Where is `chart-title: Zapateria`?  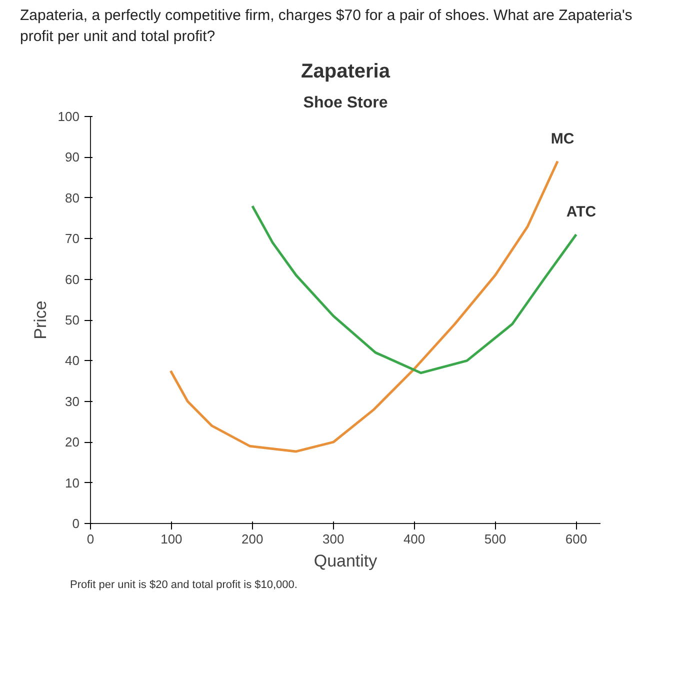
chart-title: Zapateria is located at coordinates (346, 71).